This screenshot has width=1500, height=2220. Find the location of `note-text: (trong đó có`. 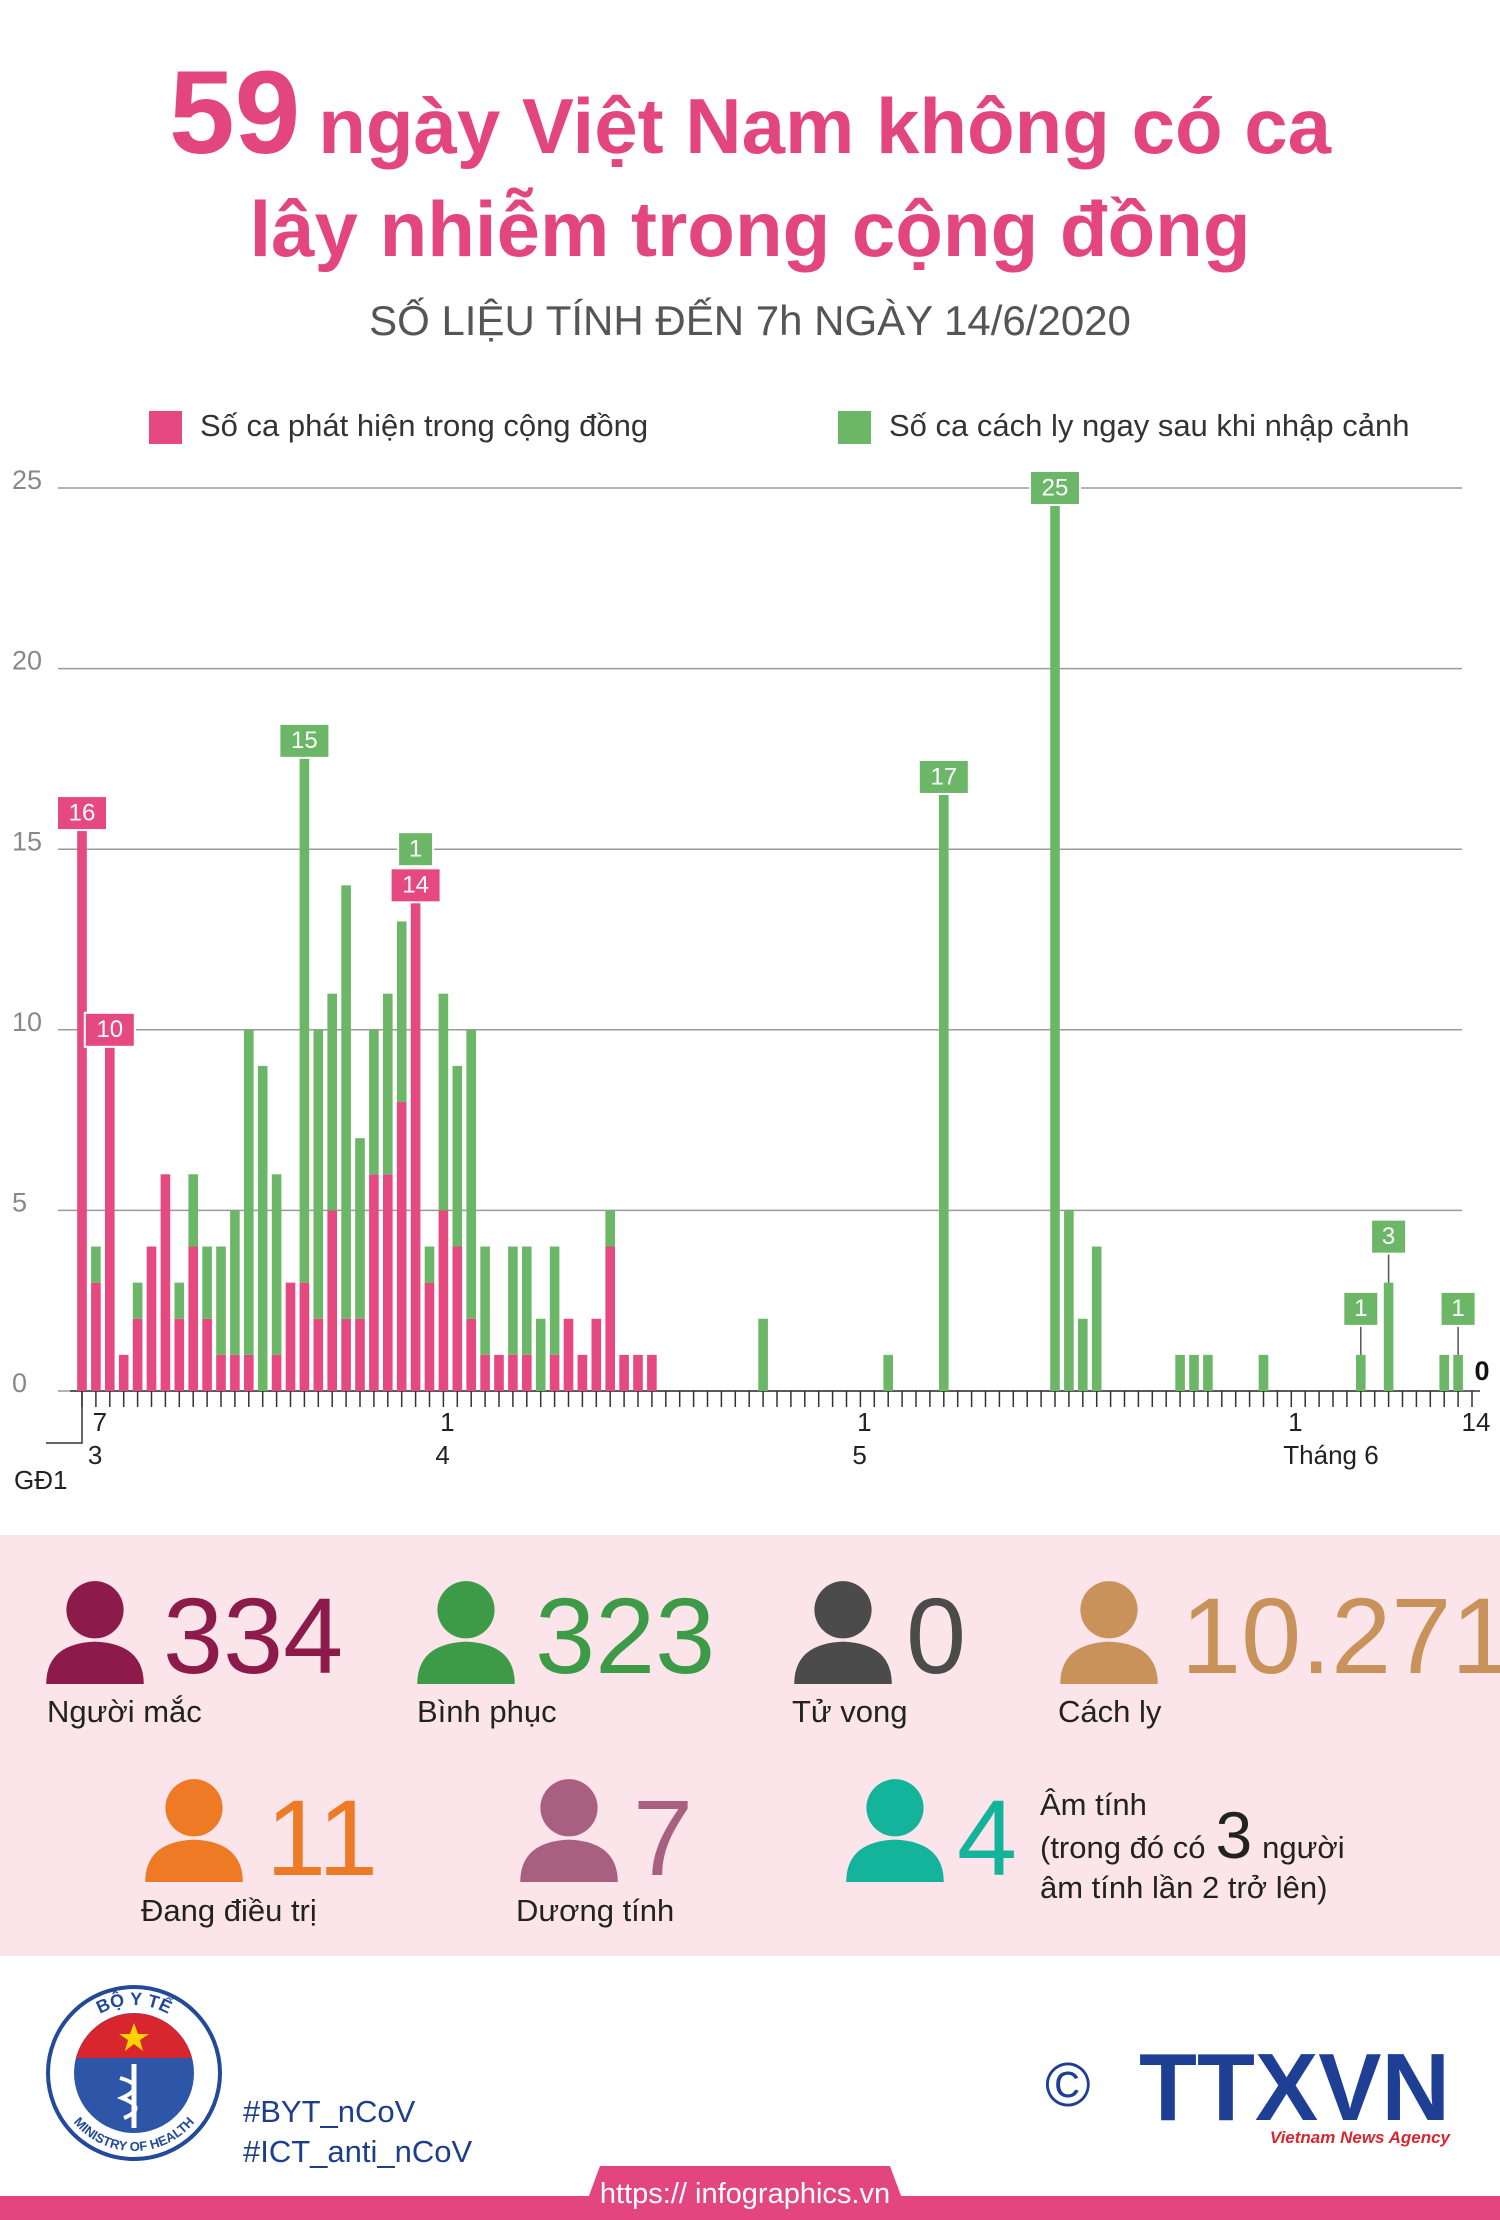

note-text: (trong đó có is located at coordinates (1122, 1847).